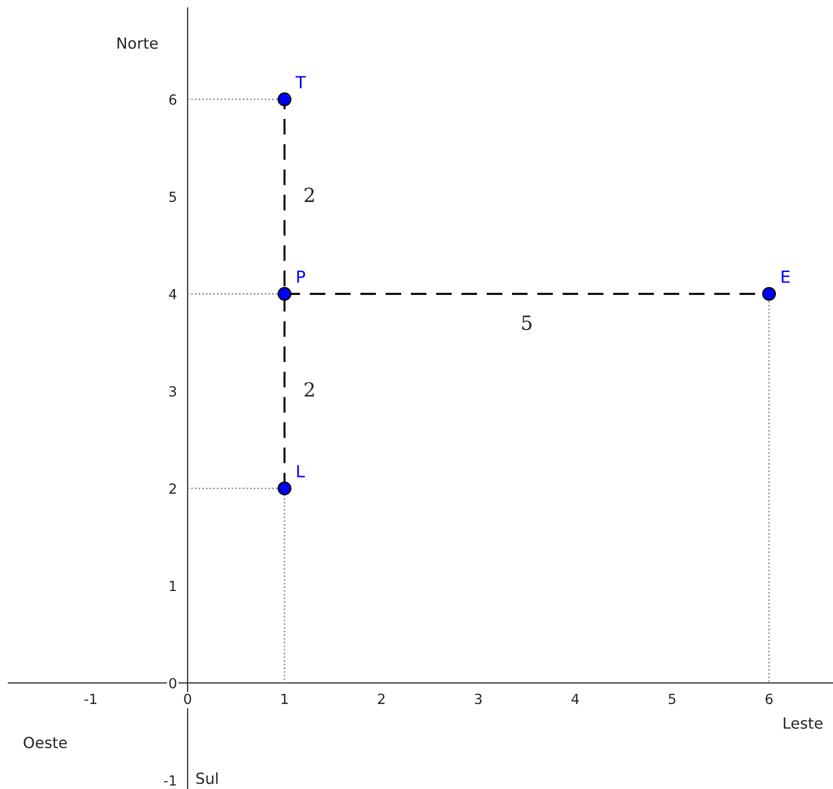 This screenshot has height=789, width=833. Describe the element at coordinates (301, 471) in the screenshot. I see `annotation: L` at that location.